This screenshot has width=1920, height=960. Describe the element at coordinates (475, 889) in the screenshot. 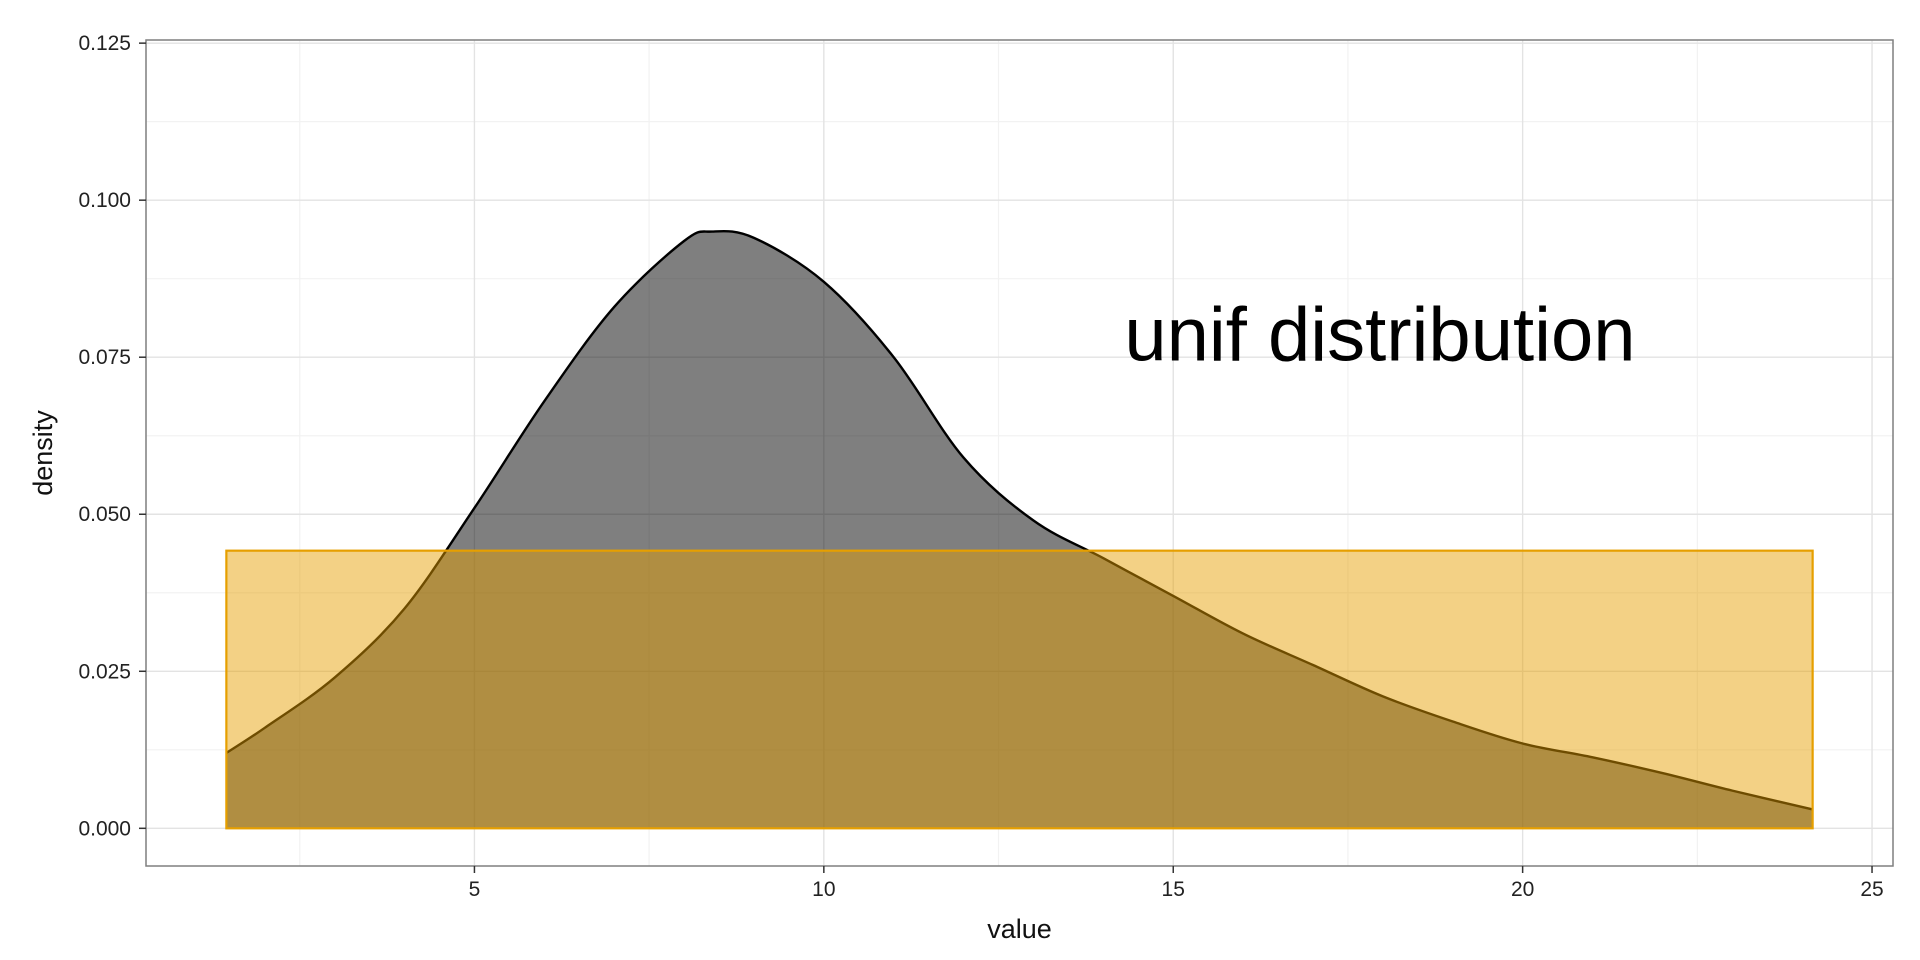

I see `x-tick-label: 5` at that location.